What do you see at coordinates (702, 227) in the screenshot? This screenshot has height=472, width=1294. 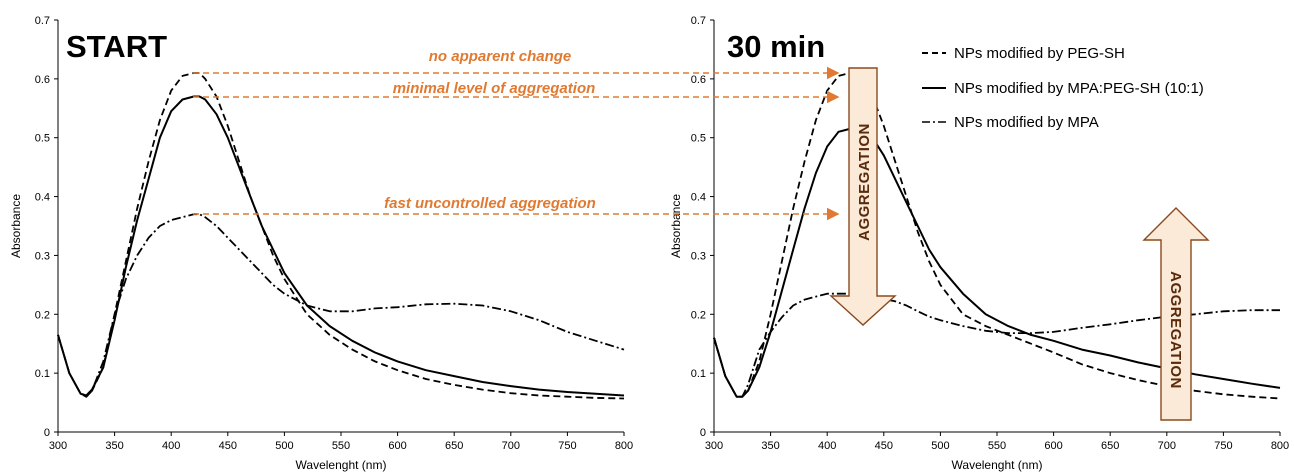 I see `y-ticks-30-min: 0 0.1 0.2 0.3 0.4 0.5 0.6 0.7` at bounding box center [702, 227].